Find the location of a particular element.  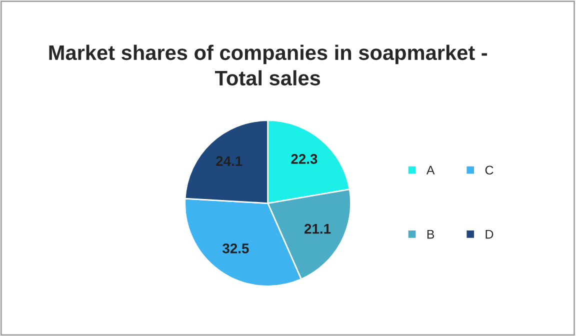

legend-label: B is located at coordinates (430, 234).